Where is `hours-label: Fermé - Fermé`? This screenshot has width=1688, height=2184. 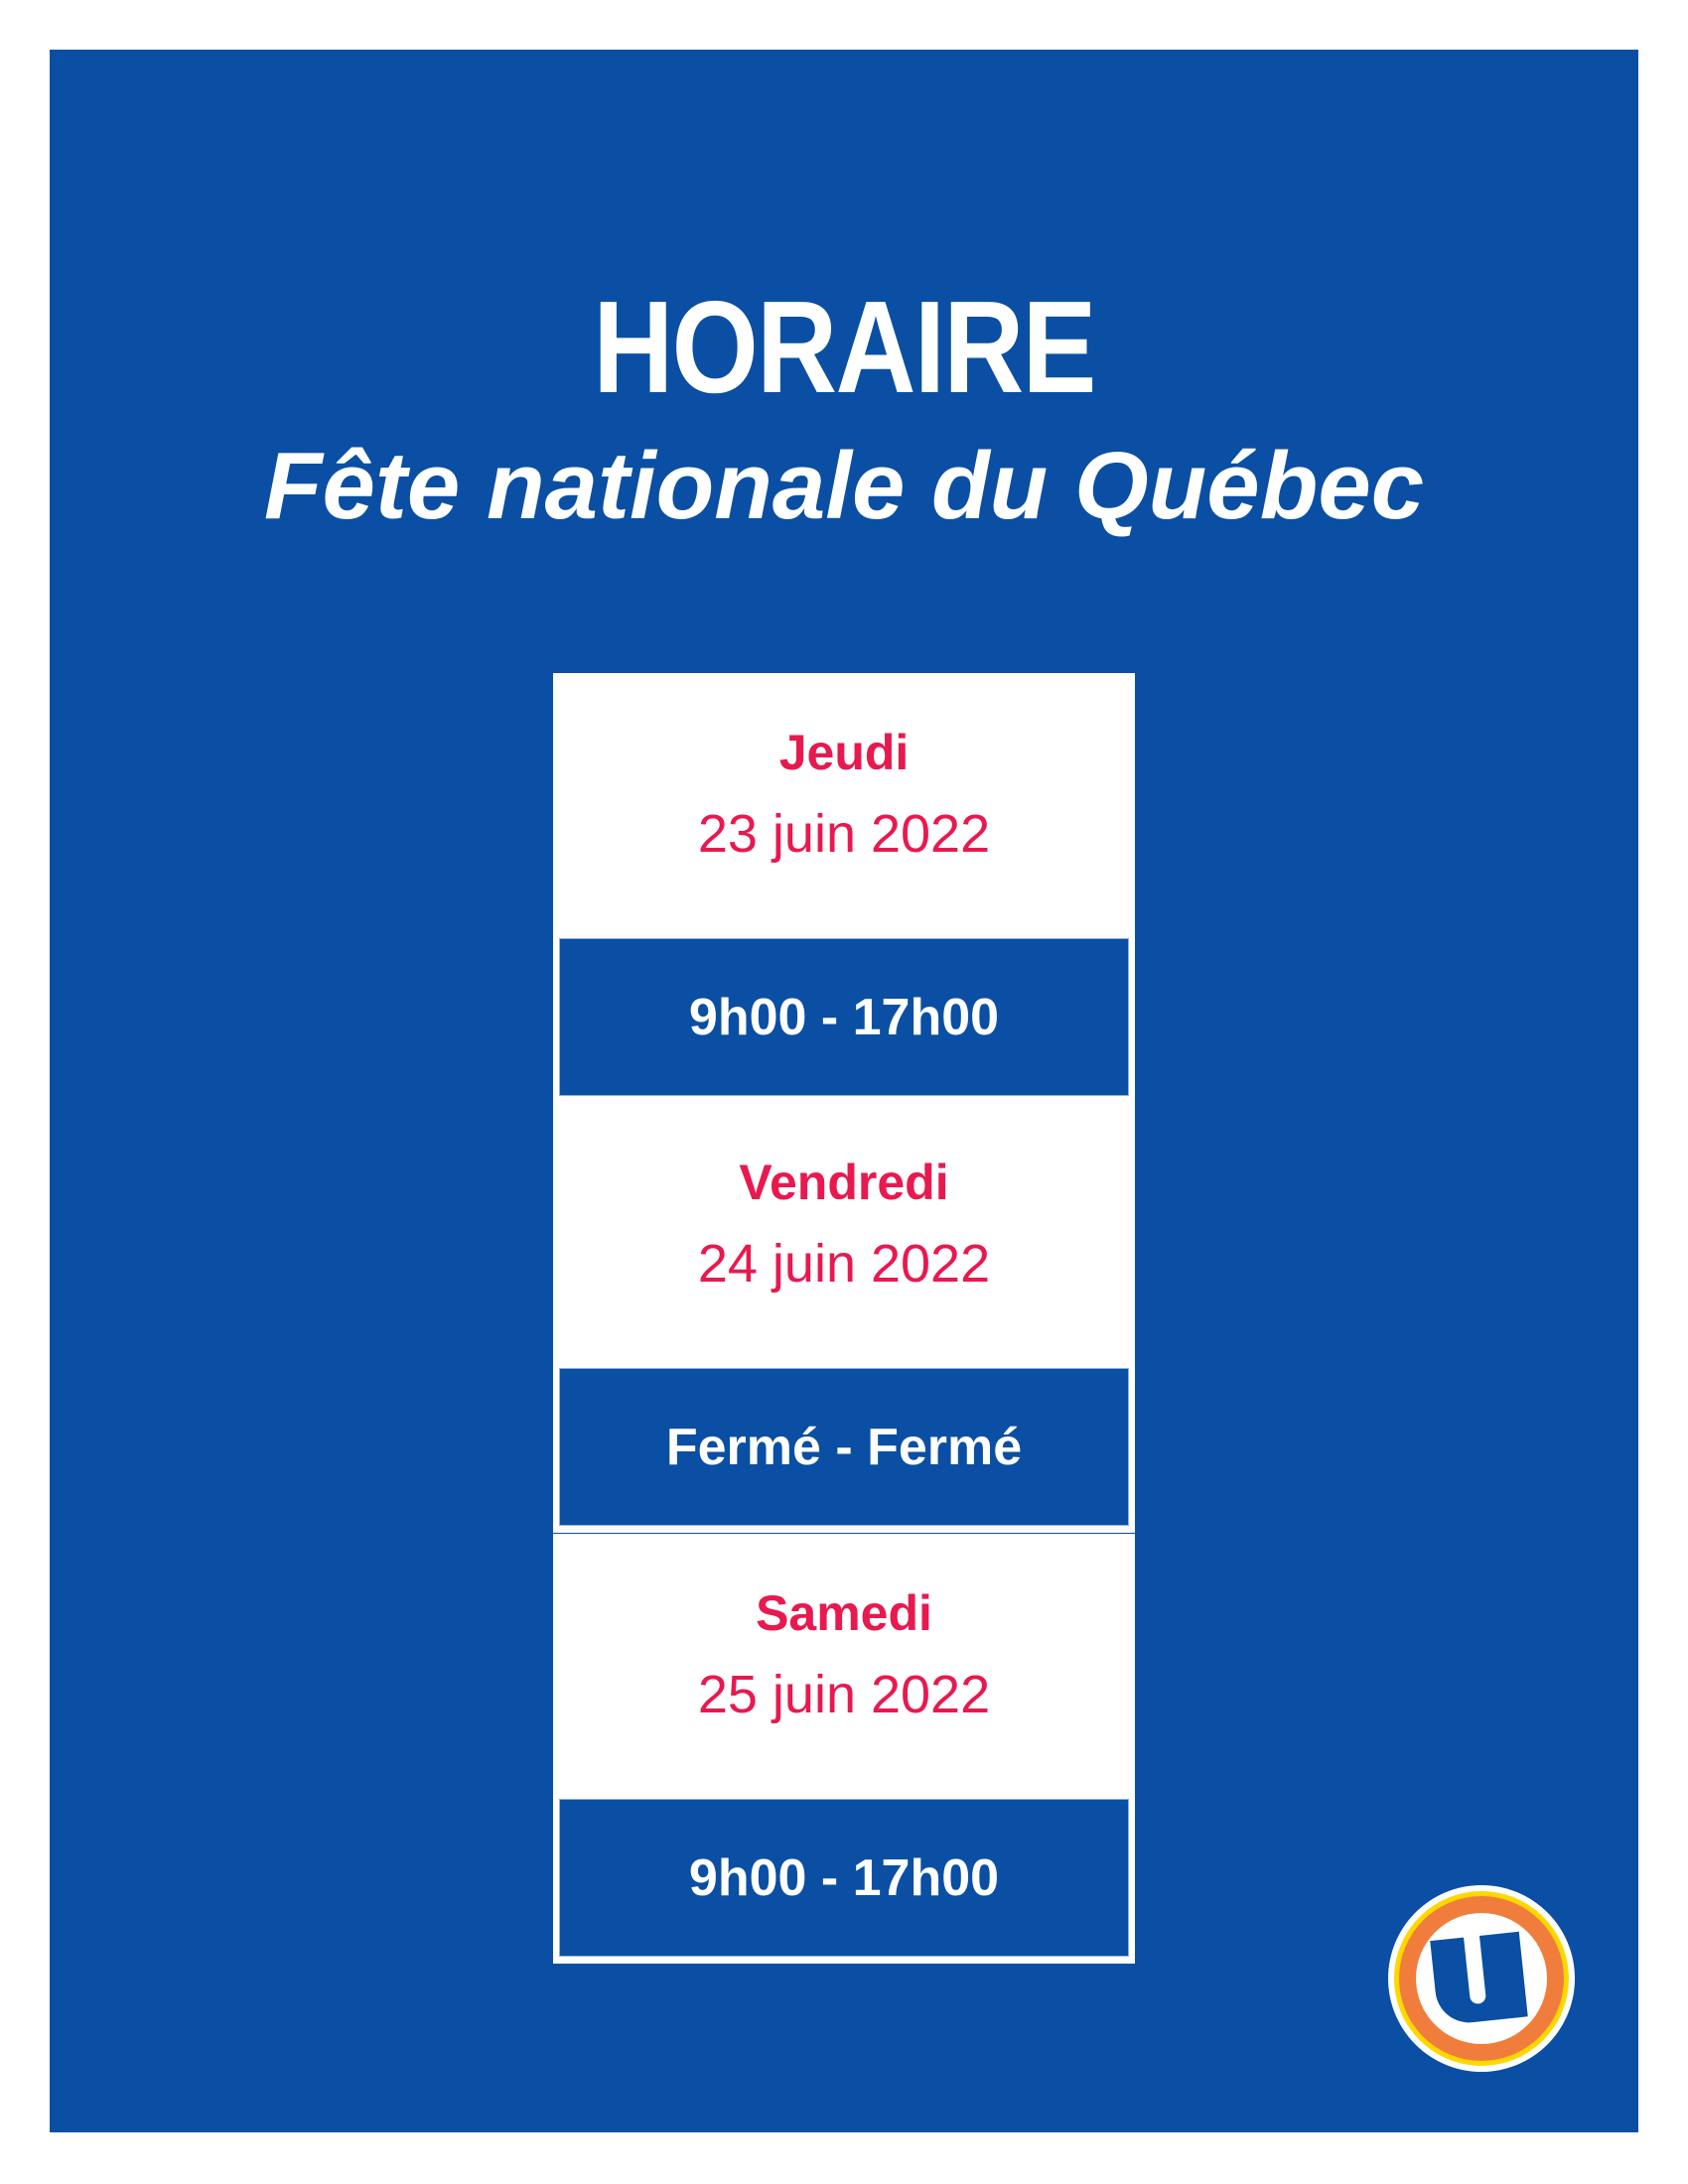 hours-label: Fermé - Fermé is located at coordinates (844, 1447).